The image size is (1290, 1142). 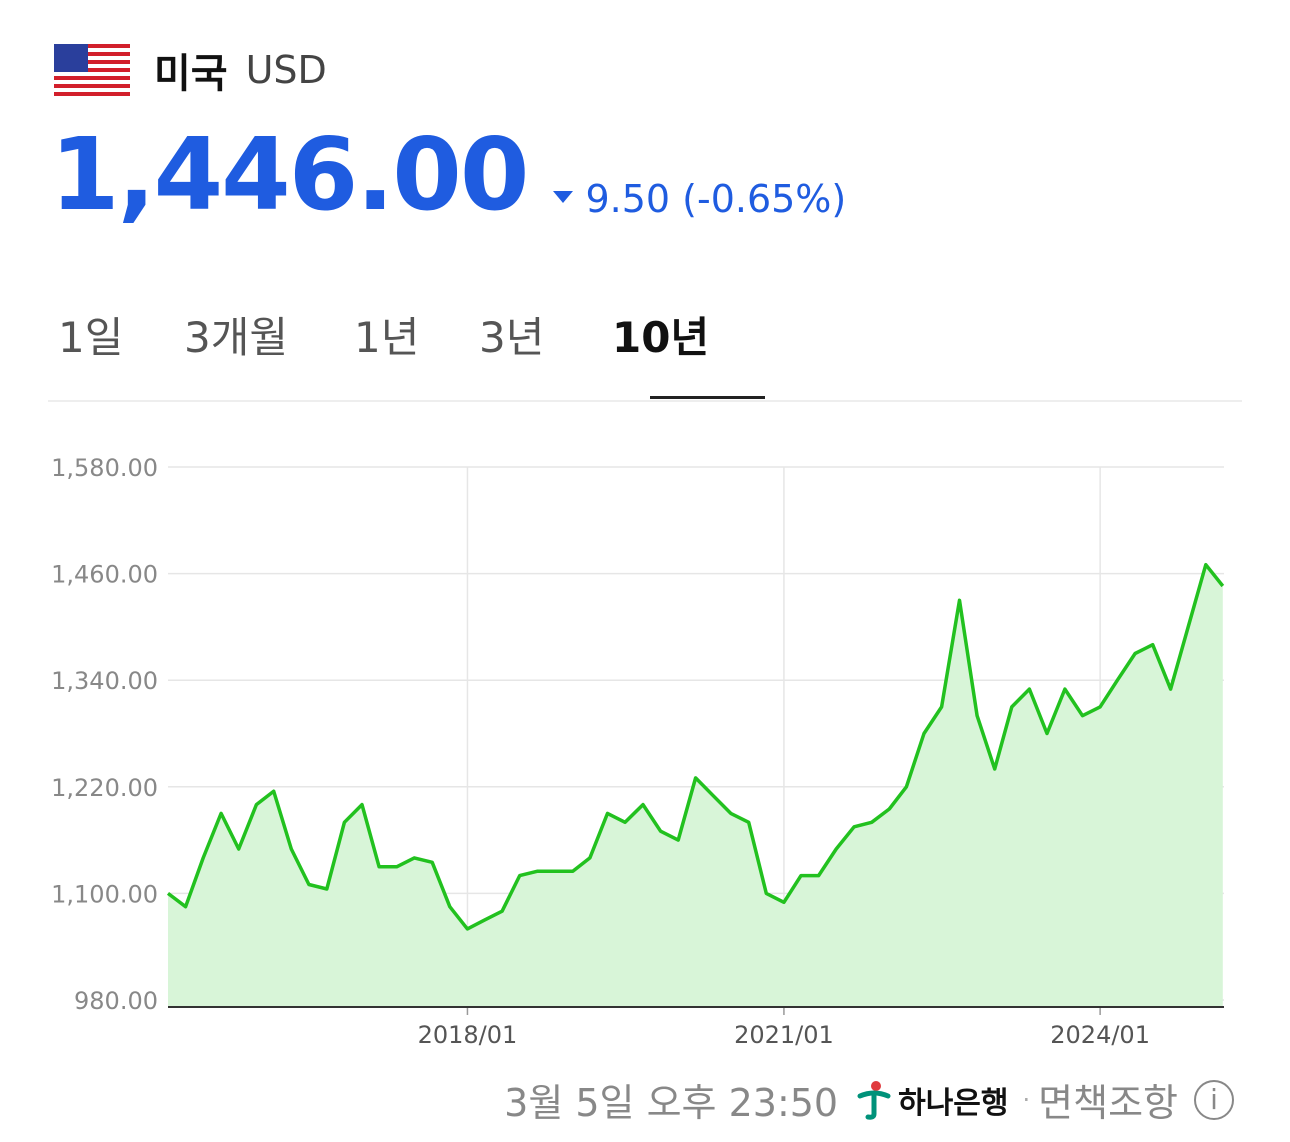 What do you see at coordinates (289, 174) in the screenshot?
I see `current-price: 1,446.00` at bounding box center [289, 174].